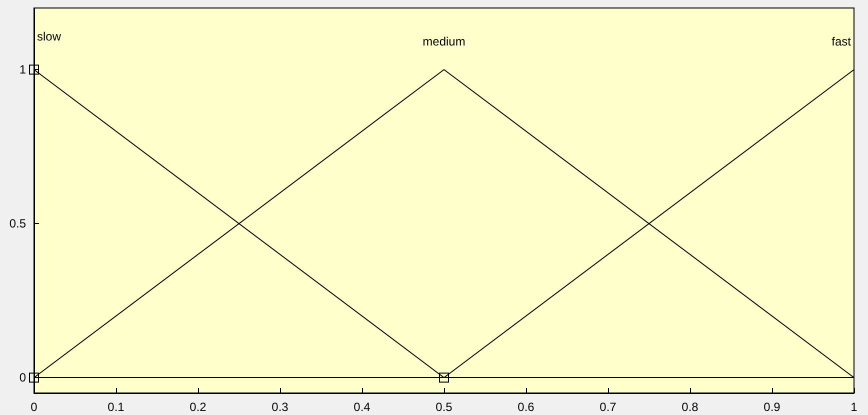 This screenshot has height=415, width=868. Describe the element at coordinates (49, 37) in the screenshot. I see `series-label: slow` at that location.